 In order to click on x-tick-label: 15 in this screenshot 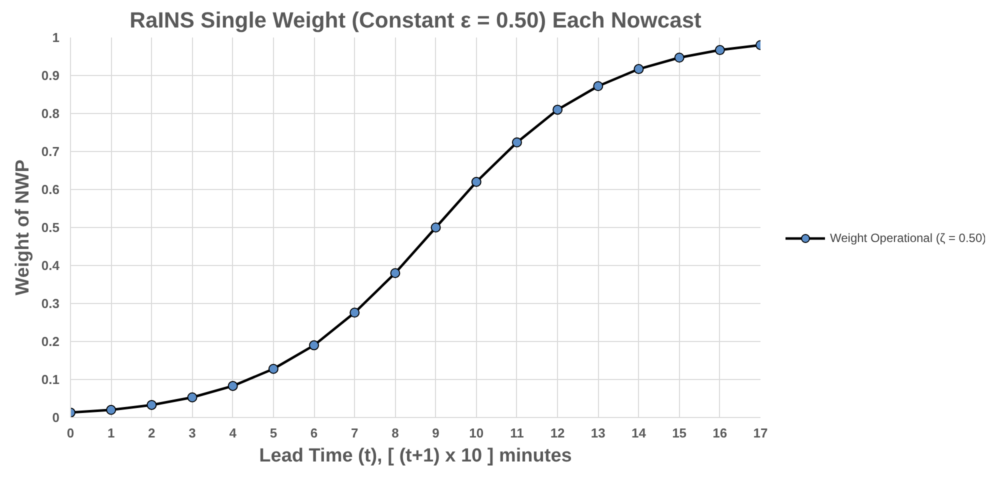, I will do `click(679, 433)`.